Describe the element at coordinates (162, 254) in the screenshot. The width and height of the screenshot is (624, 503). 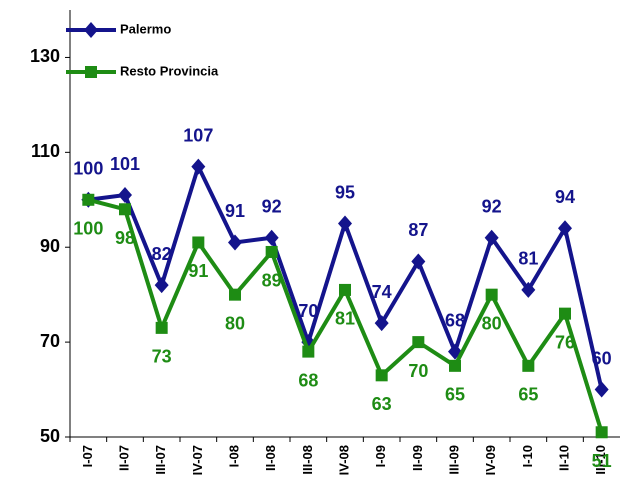
I see `data-label: 82` at that location.